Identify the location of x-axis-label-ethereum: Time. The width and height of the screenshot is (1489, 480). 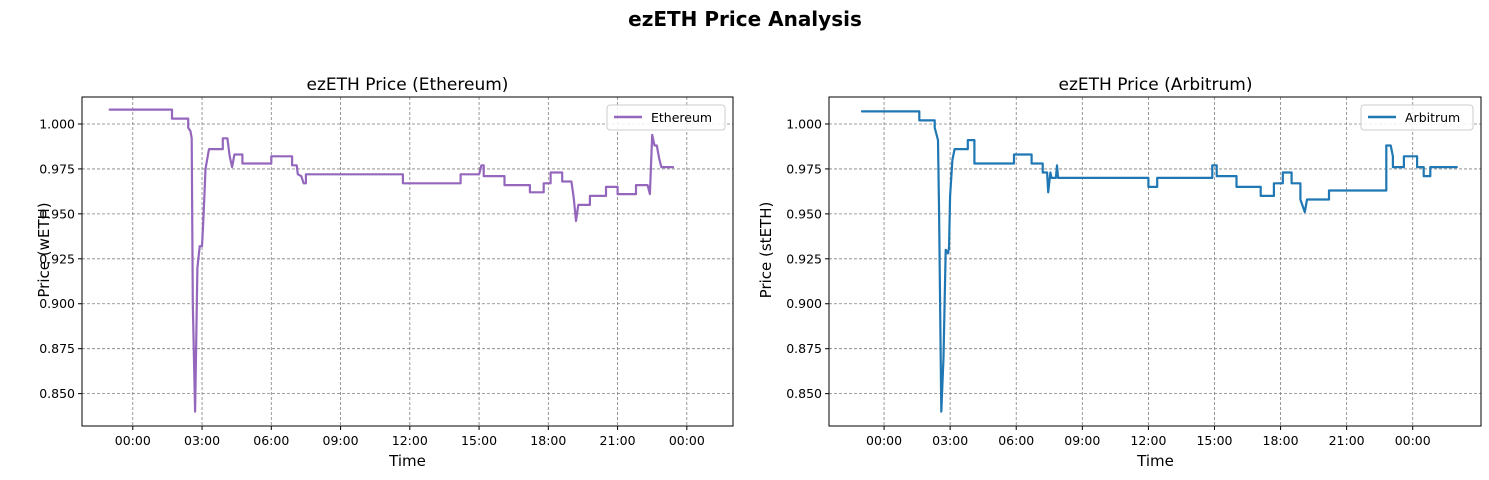
(407, 461).